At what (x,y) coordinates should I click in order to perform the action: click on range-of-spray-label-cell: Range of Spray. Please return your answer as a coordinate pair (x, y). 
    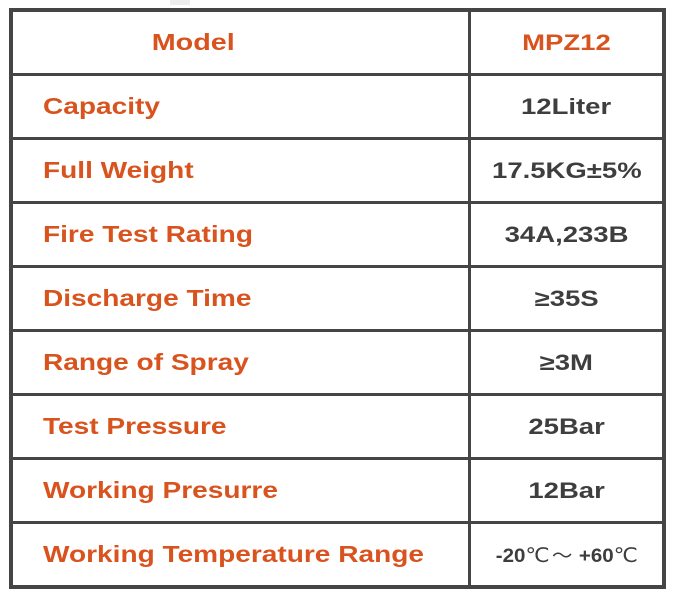
    Looking at the image, I should click on (240, 362).